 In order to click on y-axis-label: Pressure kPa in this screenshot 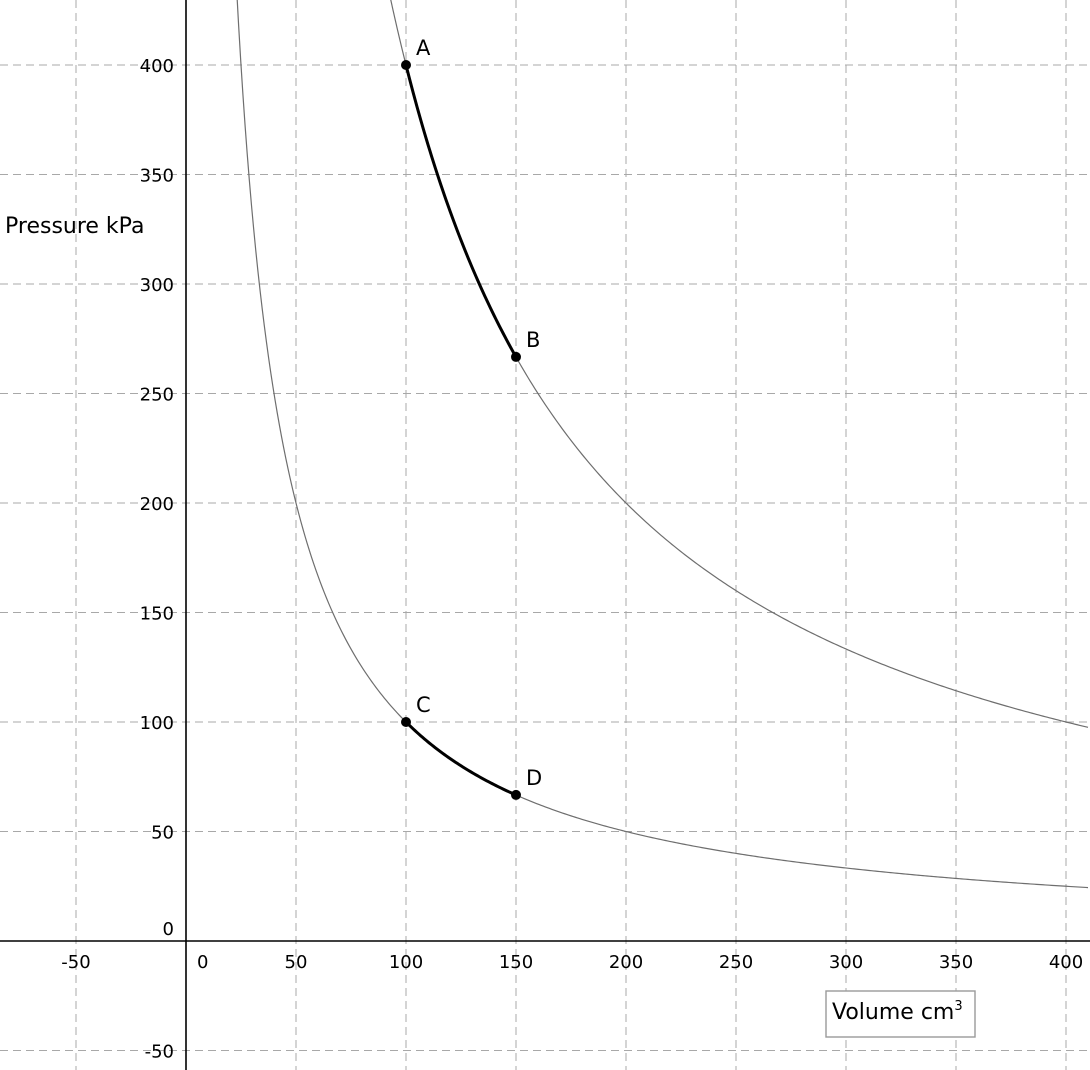, I will do `click(74, 226)`.